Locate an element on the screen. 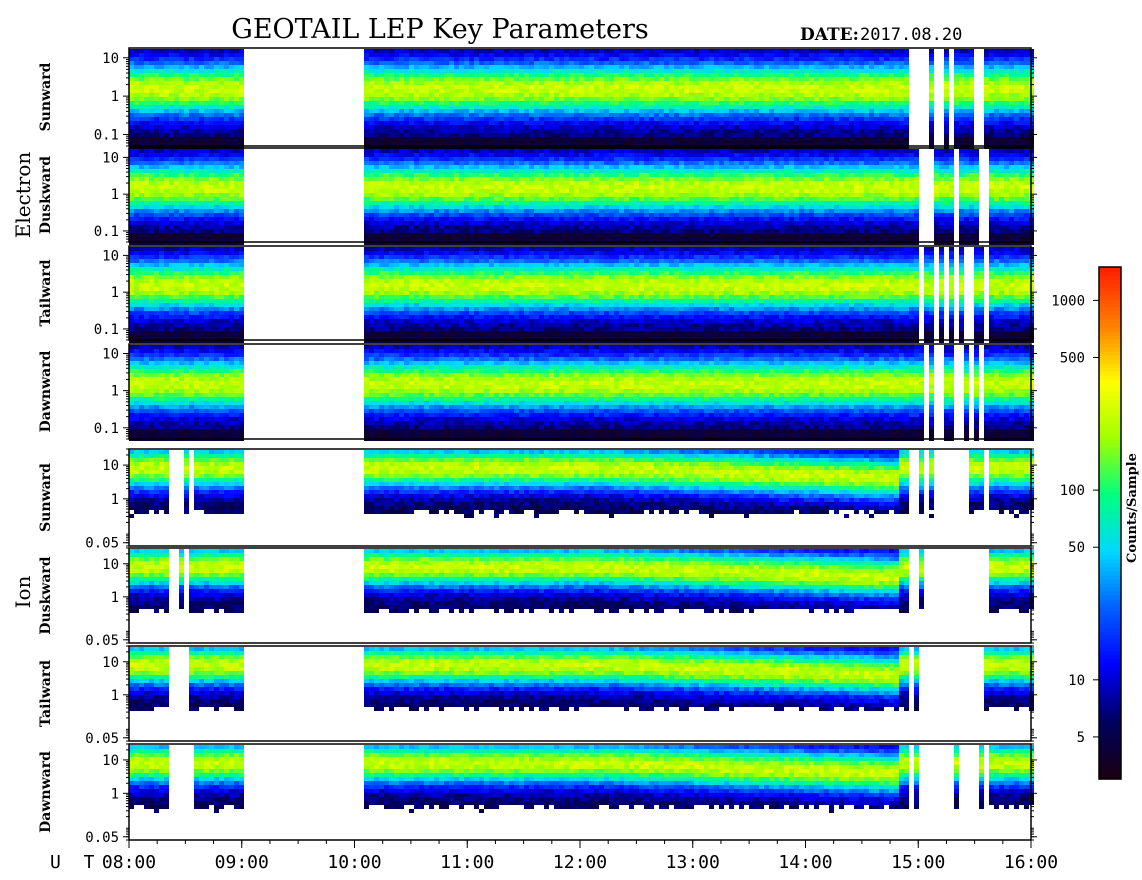  panel-electron-duskward: 10 1 0.1 Duskward is located at coordinates (537, 196).